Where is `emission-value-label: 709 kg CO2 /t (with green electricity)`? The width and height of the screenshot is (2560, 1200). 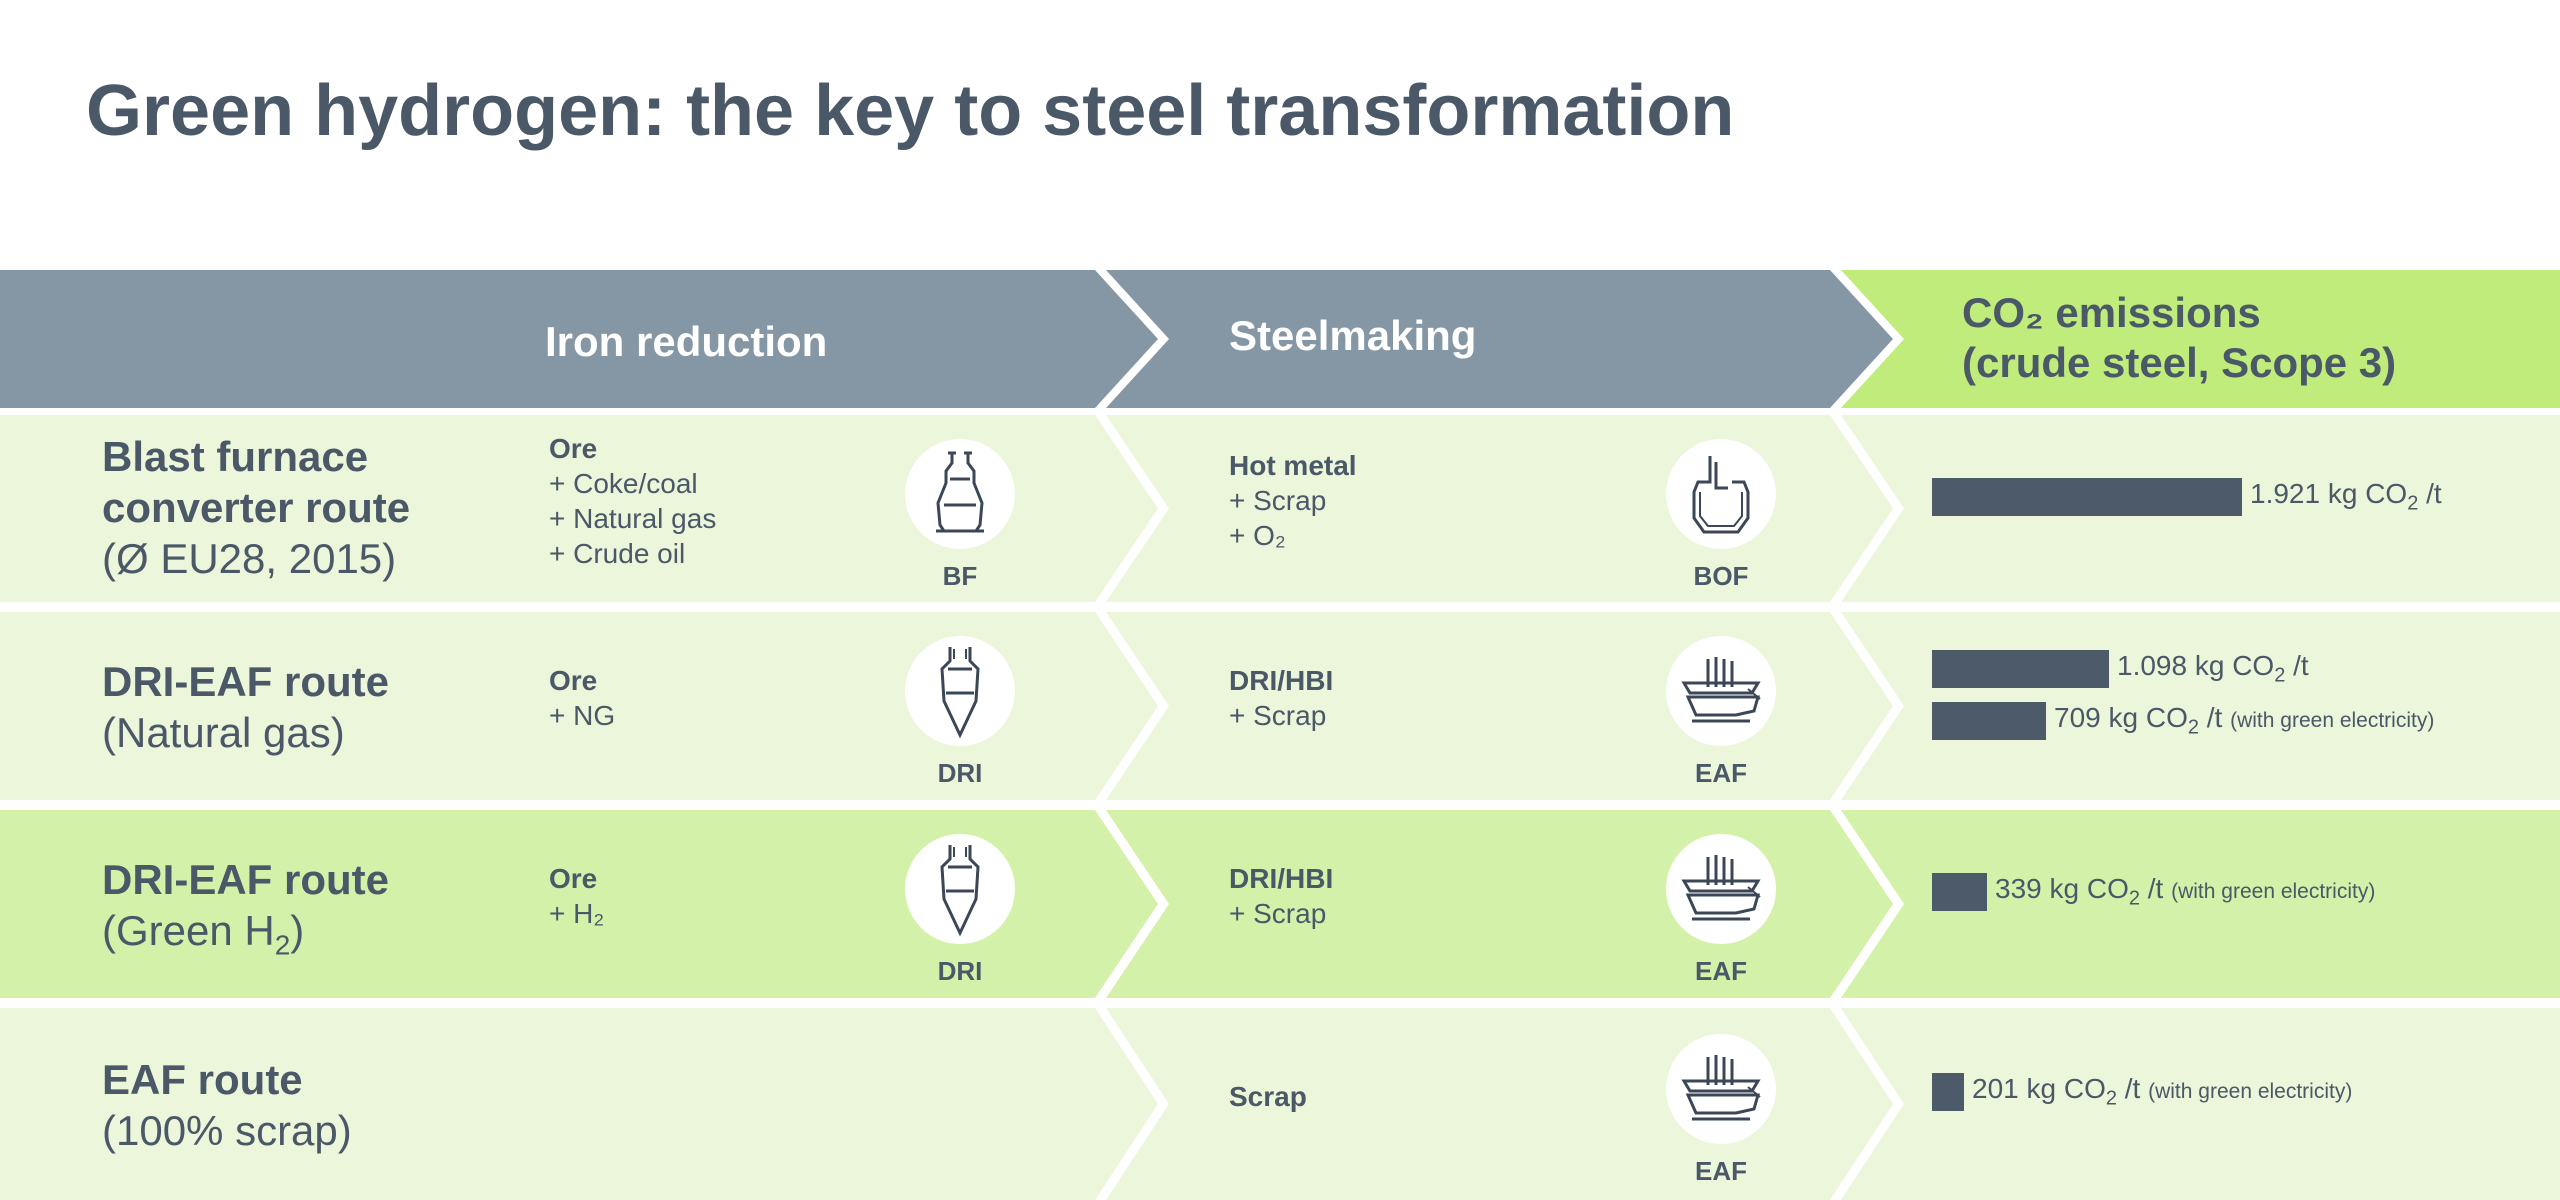 emission-value-label: 709 kg CO2 /t (with green electricity) is located at coordinates (2244, 721).